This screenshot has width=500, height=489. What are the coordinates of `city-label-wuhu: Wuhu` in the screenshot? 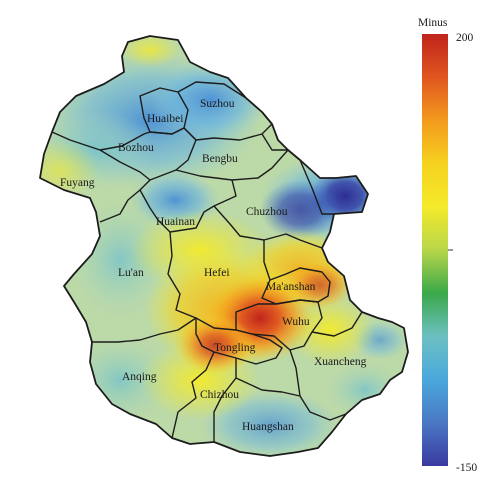 It's located at (296, 322).